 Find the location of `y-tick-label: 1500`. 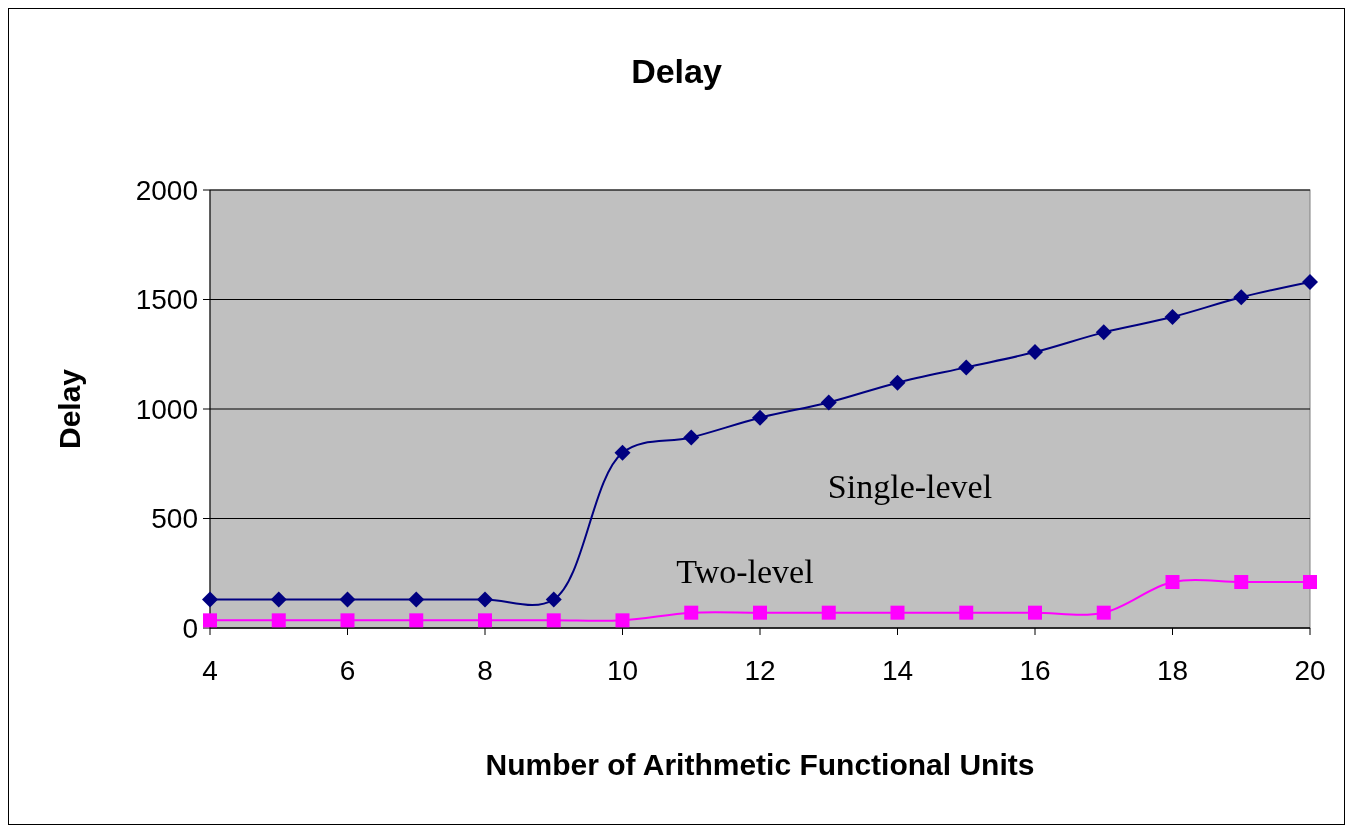

y-tick-label: 1500 is located at coordinates (166, 300).